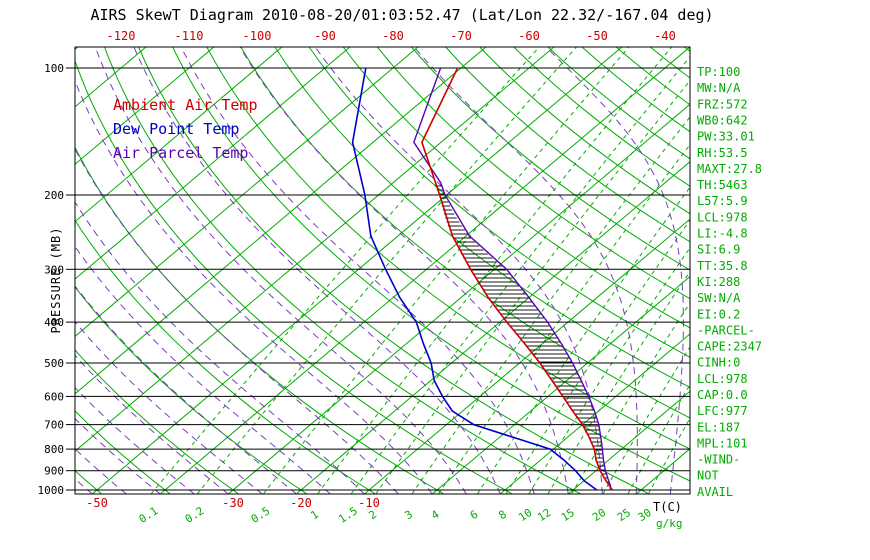 The height and width of the screenshot is (560, 870). What do you see at coordinates (54, 396) in the screenshot?
I see `pressure-tick-label: 600` at bounding box center [54, 396].